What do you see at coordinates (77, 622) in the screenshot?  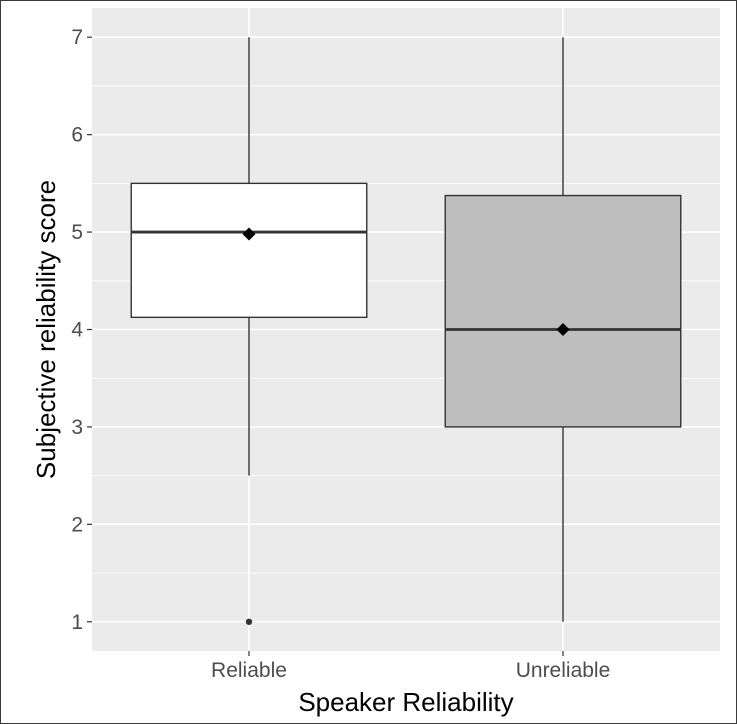 I see `y-tick-label: 1` at bounding box center [77, 622].